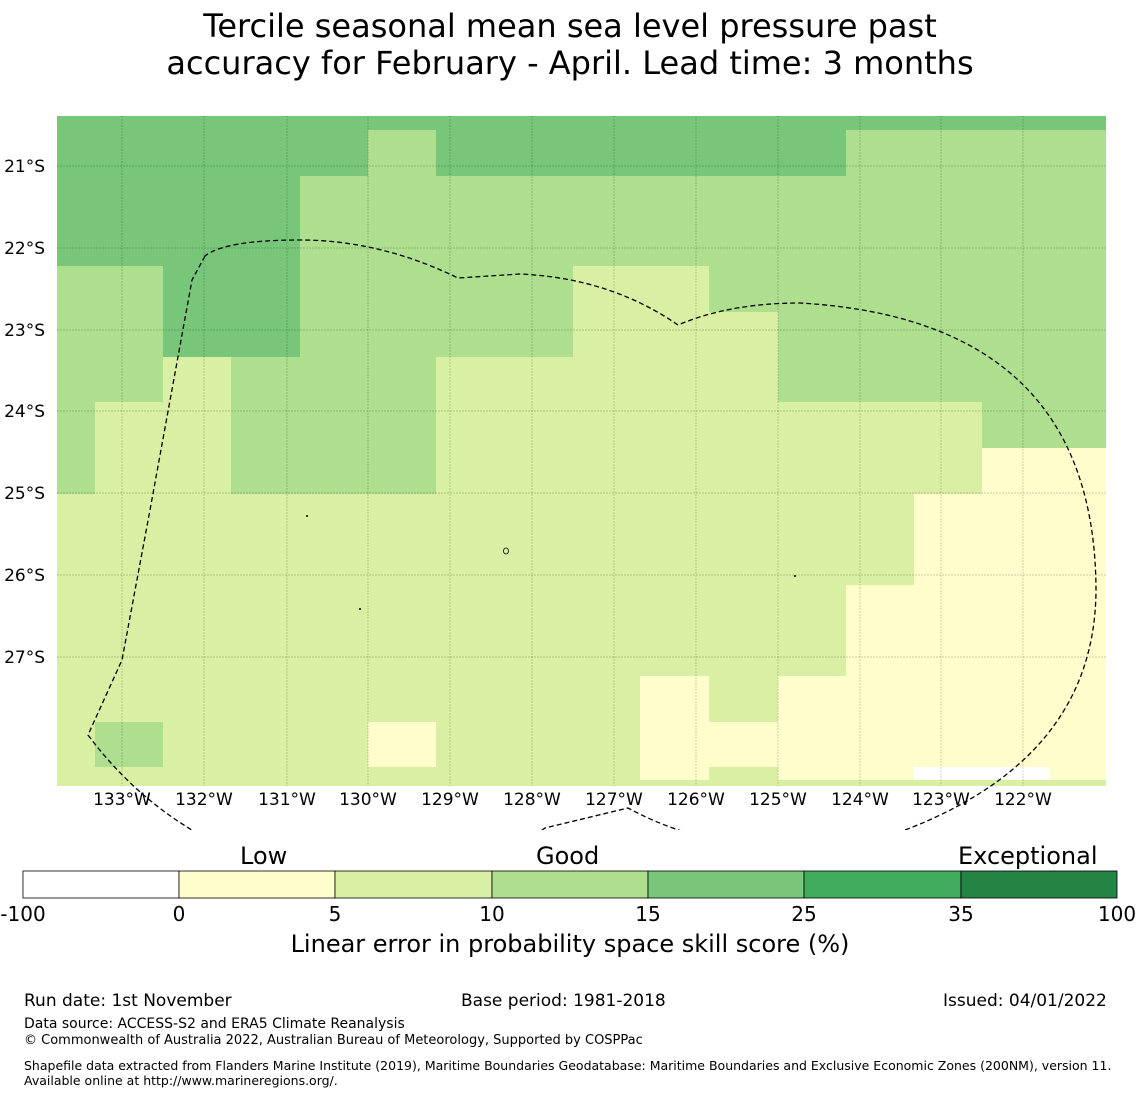 The image size is (1140, 1095). What do you see at coordinates (941, 800) in the screenshot?
I see `longitude-label: 123°W` at bounding box center [941, 800].